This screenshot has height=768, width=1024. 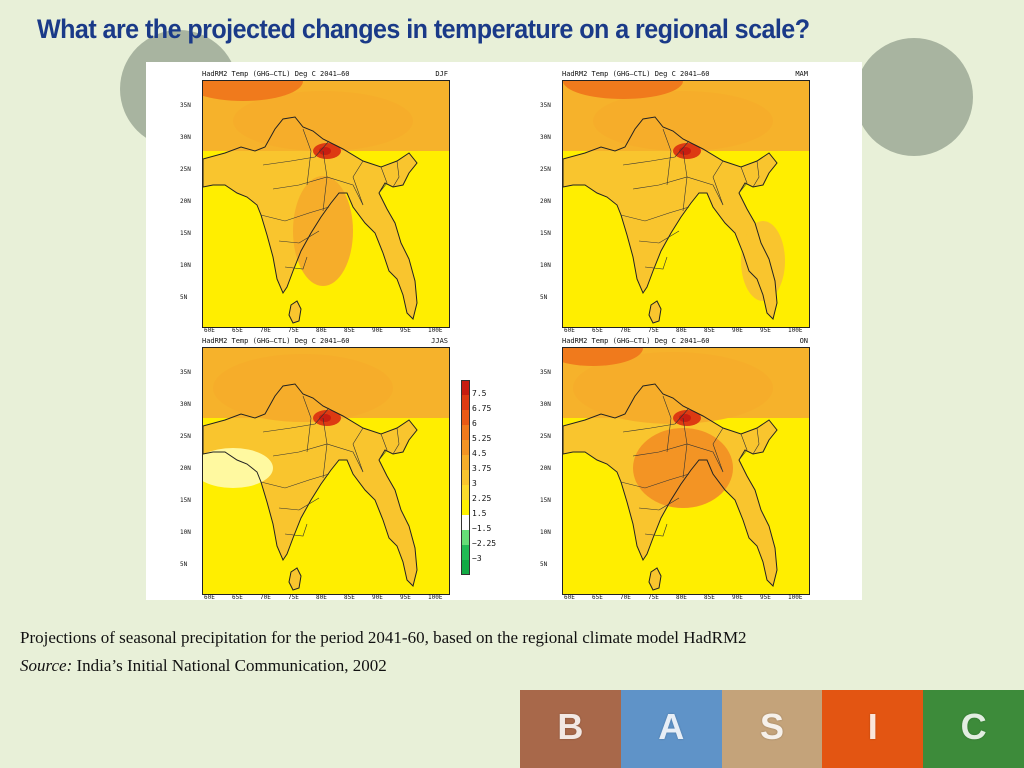 I want to click on tile-c: C, so click(x=973, y=729).